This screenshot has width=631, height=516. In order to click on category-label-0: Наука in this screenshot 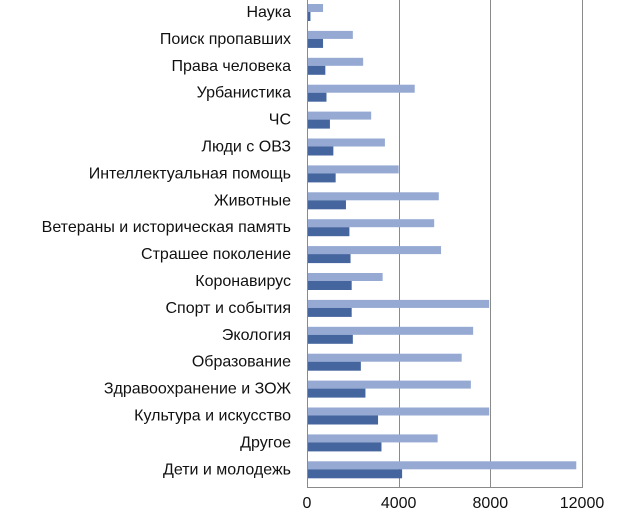, I will do `click(268, 12)`.